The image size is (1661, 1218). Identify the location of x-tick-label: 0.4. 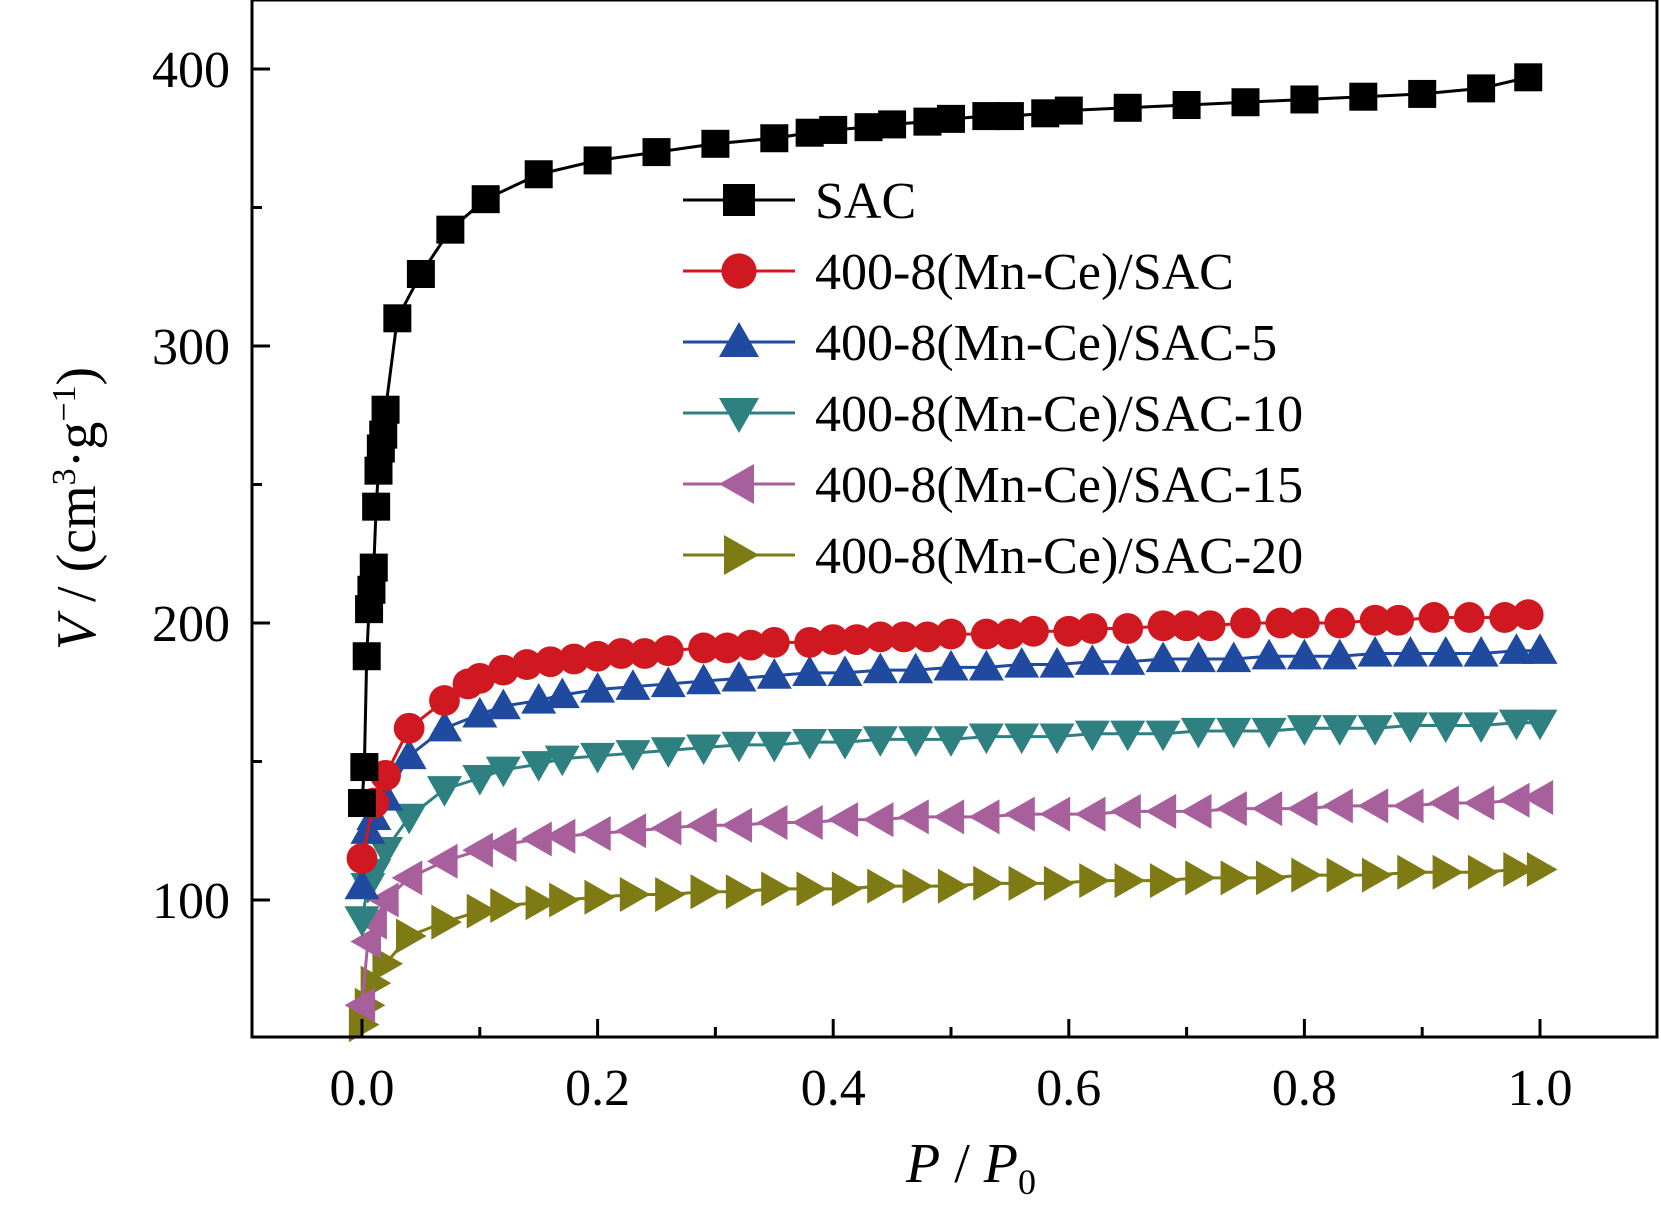
(833, 1088).